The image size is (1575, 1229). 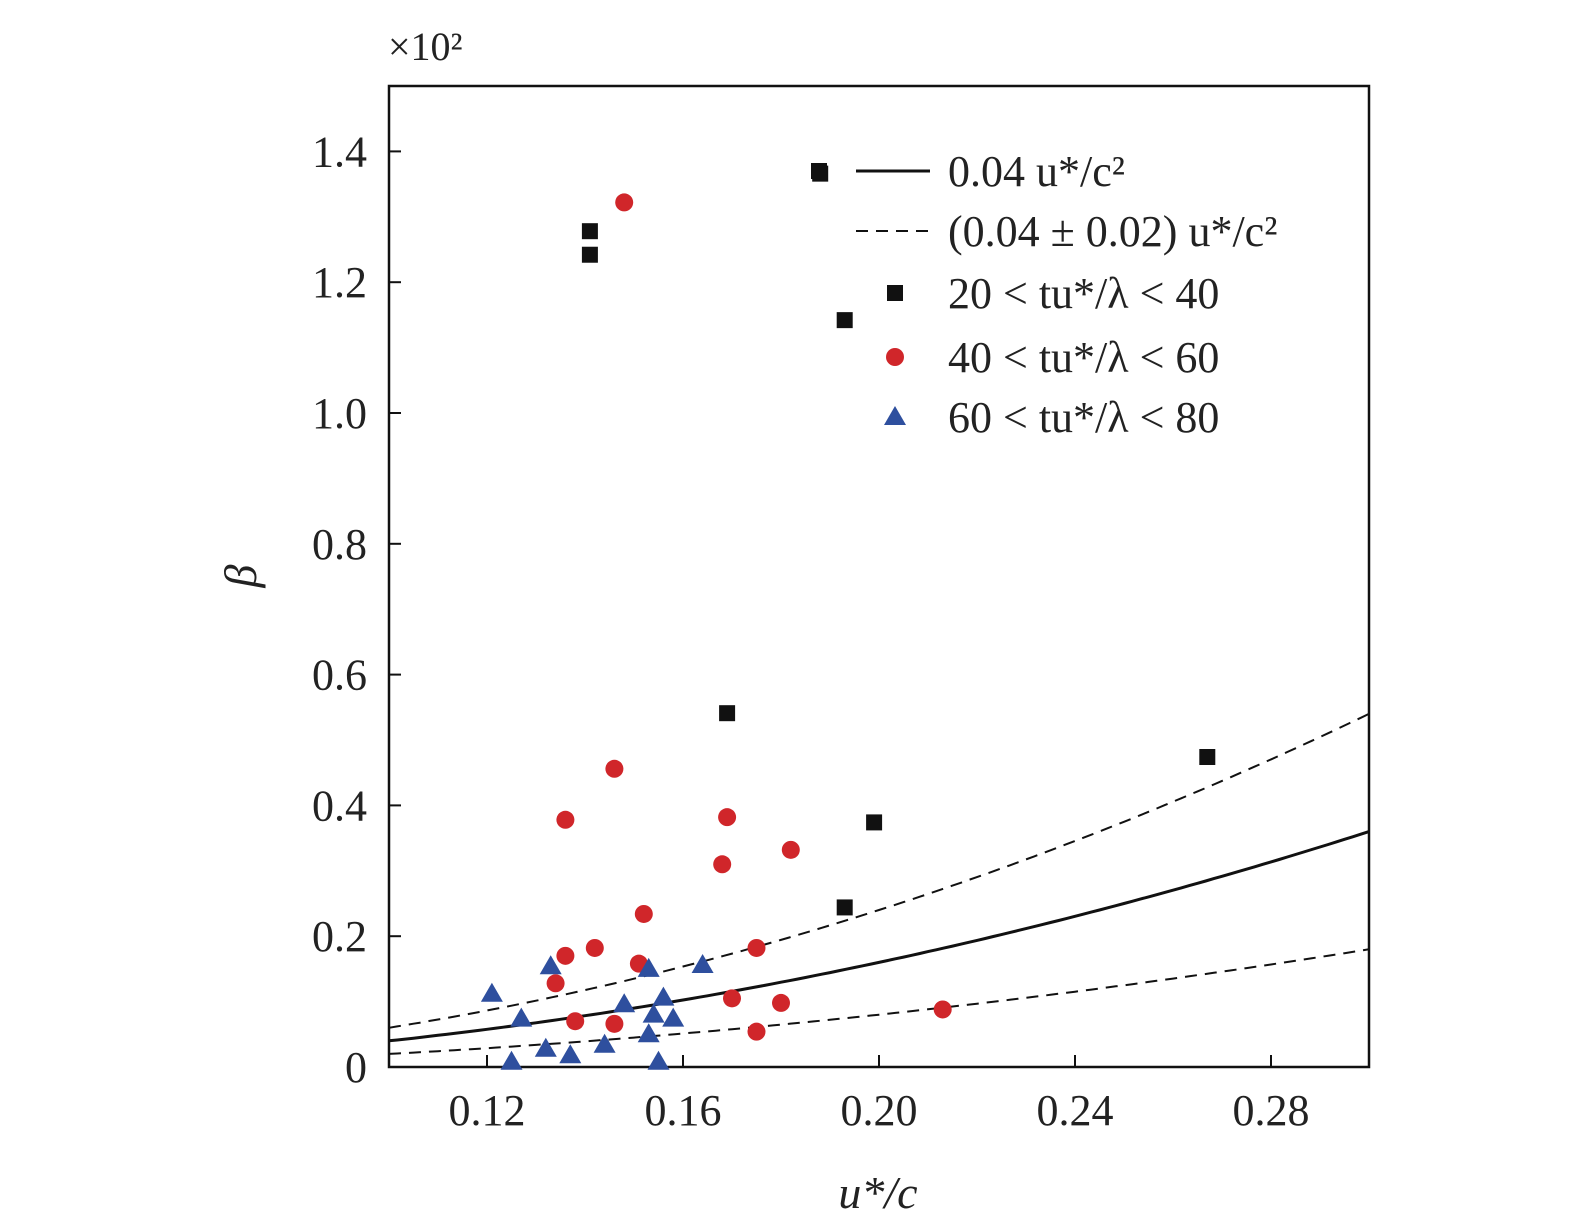 What do you see at coordinates (425, 46) in the screenshot?
I see `y-scale-note: ×10²` at bounding box center [425, 46].